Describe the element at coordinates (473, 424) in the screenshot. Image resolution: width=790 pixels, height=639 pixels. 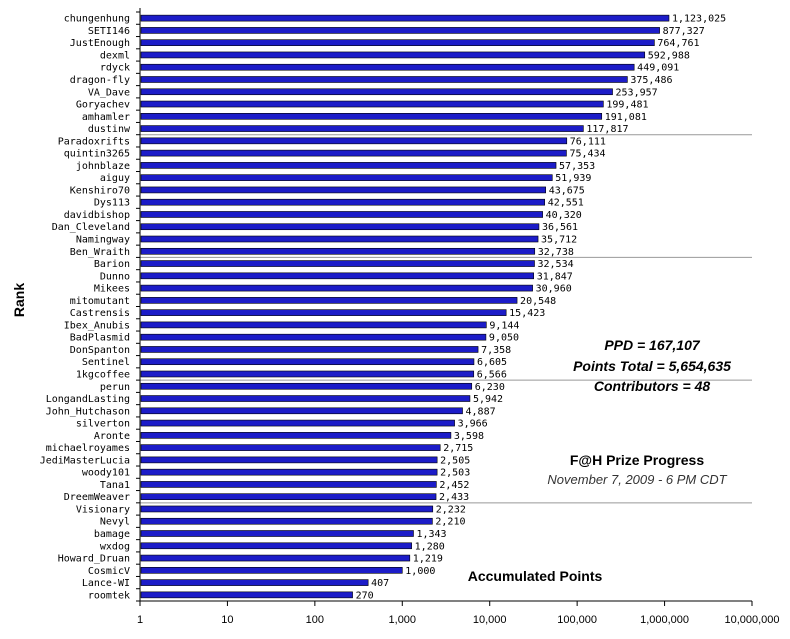
I see `value-label: 3,966` at that location.